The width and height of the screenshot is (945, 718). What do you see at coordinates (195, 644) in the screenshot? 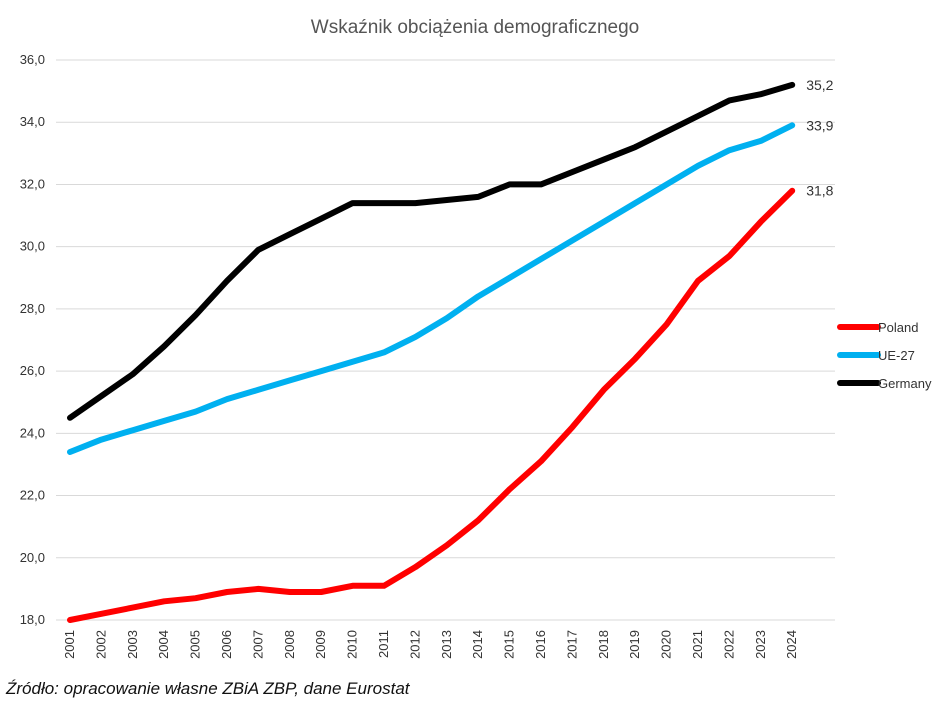
I see `x-tick-label: 2005` at bounding box center [195, 644].